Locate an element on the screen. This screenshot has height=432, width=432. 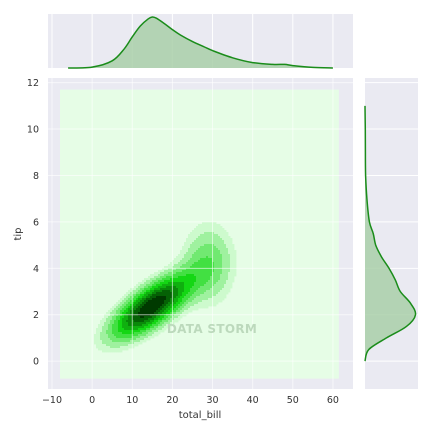
y-tick-label: 10 is located at coordinates (33, 130).